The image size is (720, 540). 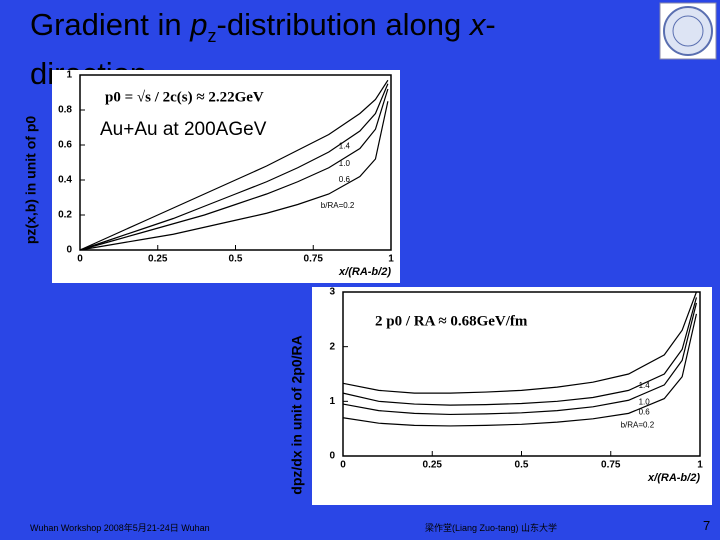 What do you see at coordinates (199, 24) in the screenshot?
I see `title-part: p` at bounding box center [199, 24].